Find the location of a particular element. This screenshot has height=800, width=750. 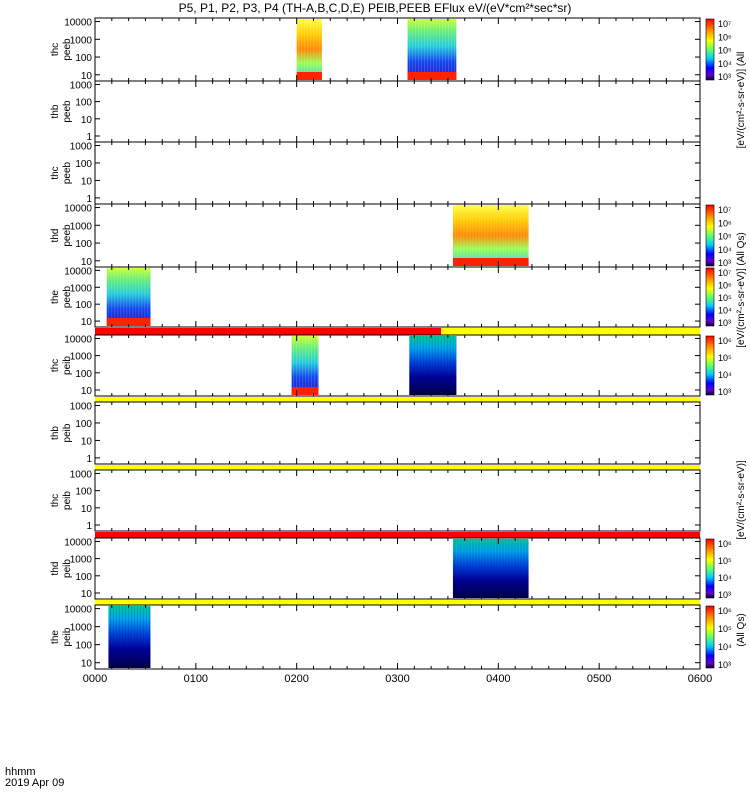

panel-the-peeb-low-energy-band is located at coordinates (128, 322).